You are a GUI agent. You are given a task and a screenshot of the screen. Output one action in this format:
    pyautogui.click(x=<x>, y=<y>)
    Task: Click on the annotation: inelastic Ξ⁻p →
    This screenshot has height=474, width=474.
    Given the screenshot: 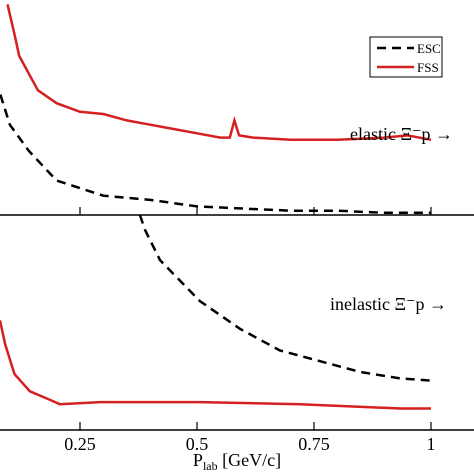 What is the action you would take?
    pyautogui.click(x=388, y=304)
    